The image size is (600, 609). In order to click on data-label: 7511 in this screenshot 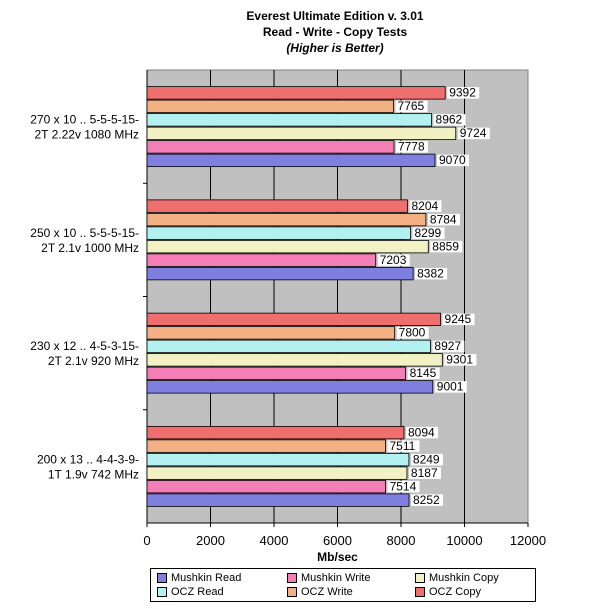, I will do `click(402, 446)`.